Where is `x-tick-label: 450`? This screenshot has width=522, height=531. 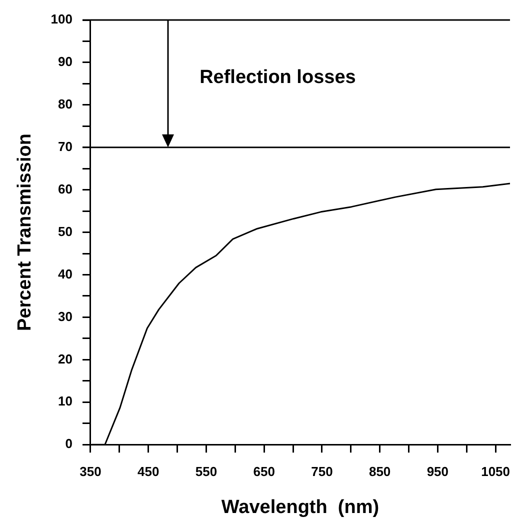
x-tick-label: 450 is located at coordinates (149, 471).